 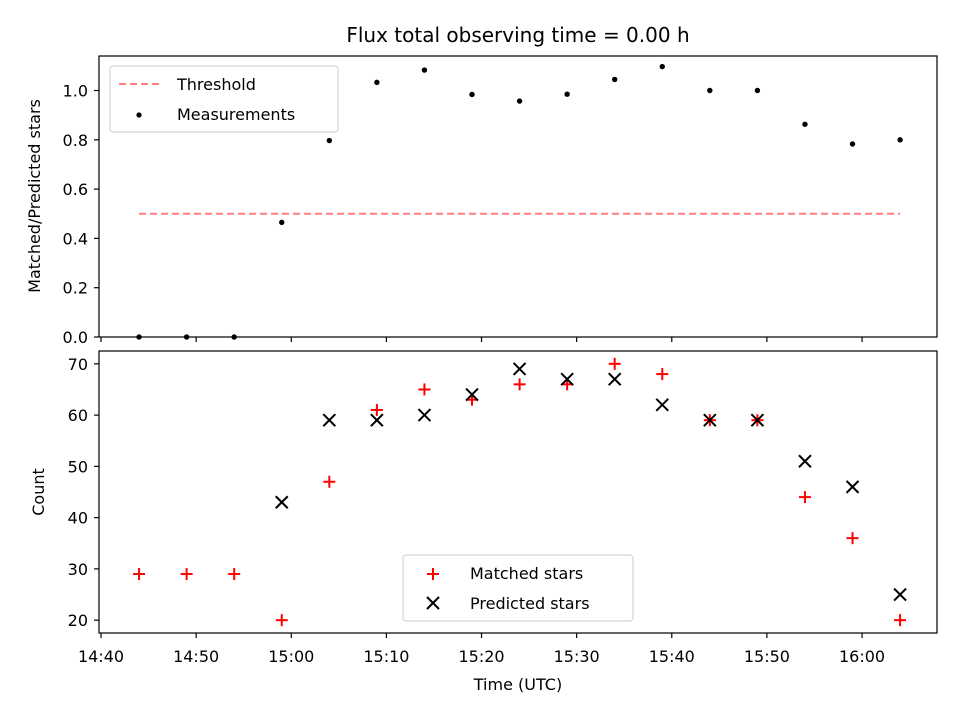 What do you see at coordinates (433, 574) in the screenshot?
I see `legend-matched-marker` at bounding box center [433, 574].